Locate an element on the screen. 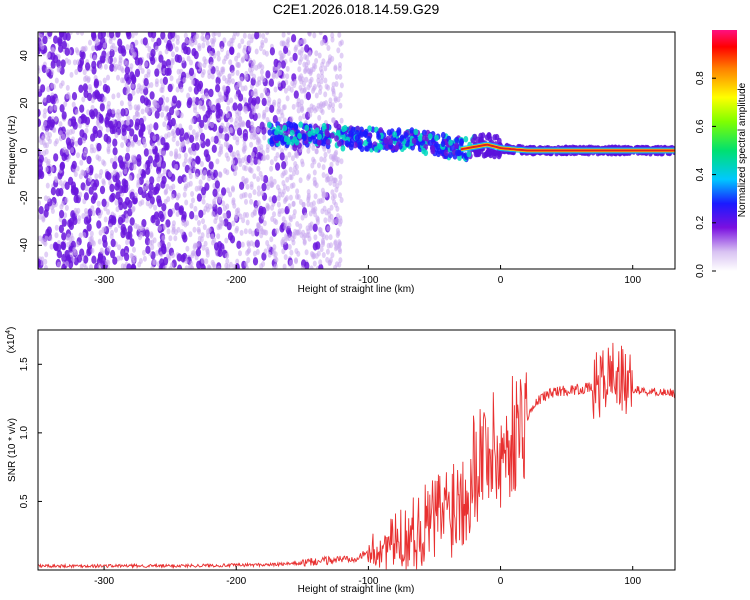 This screenshot has height=600, width=750. spectrogram-x-tick-label: -100 is located at coordinates (368, 280).